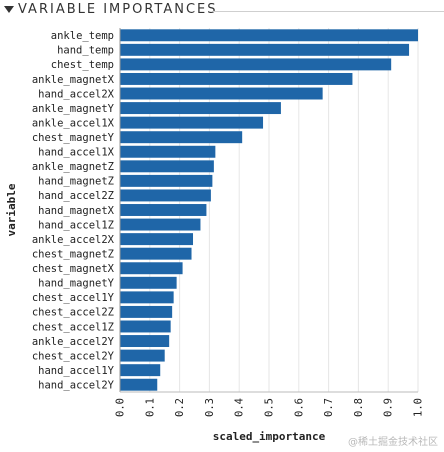 Image resolution: width=444 pixels, height=452 pixels. I want to click on y-tick-label: ankle_magnetZ, so click(73, 167).